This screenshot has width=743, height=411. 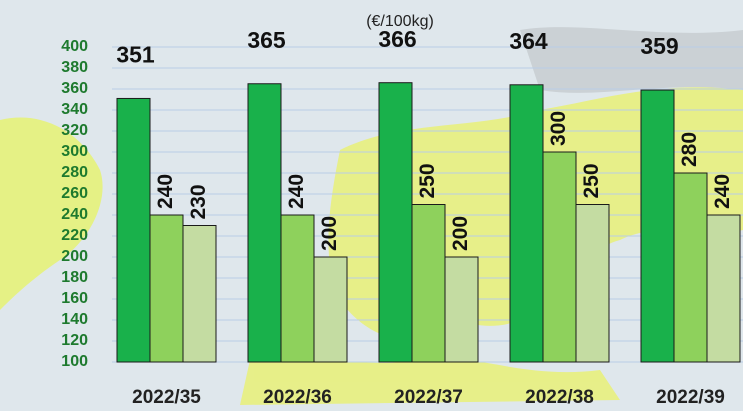 I want to click on data-label: 365, so click(x=266, y=40).